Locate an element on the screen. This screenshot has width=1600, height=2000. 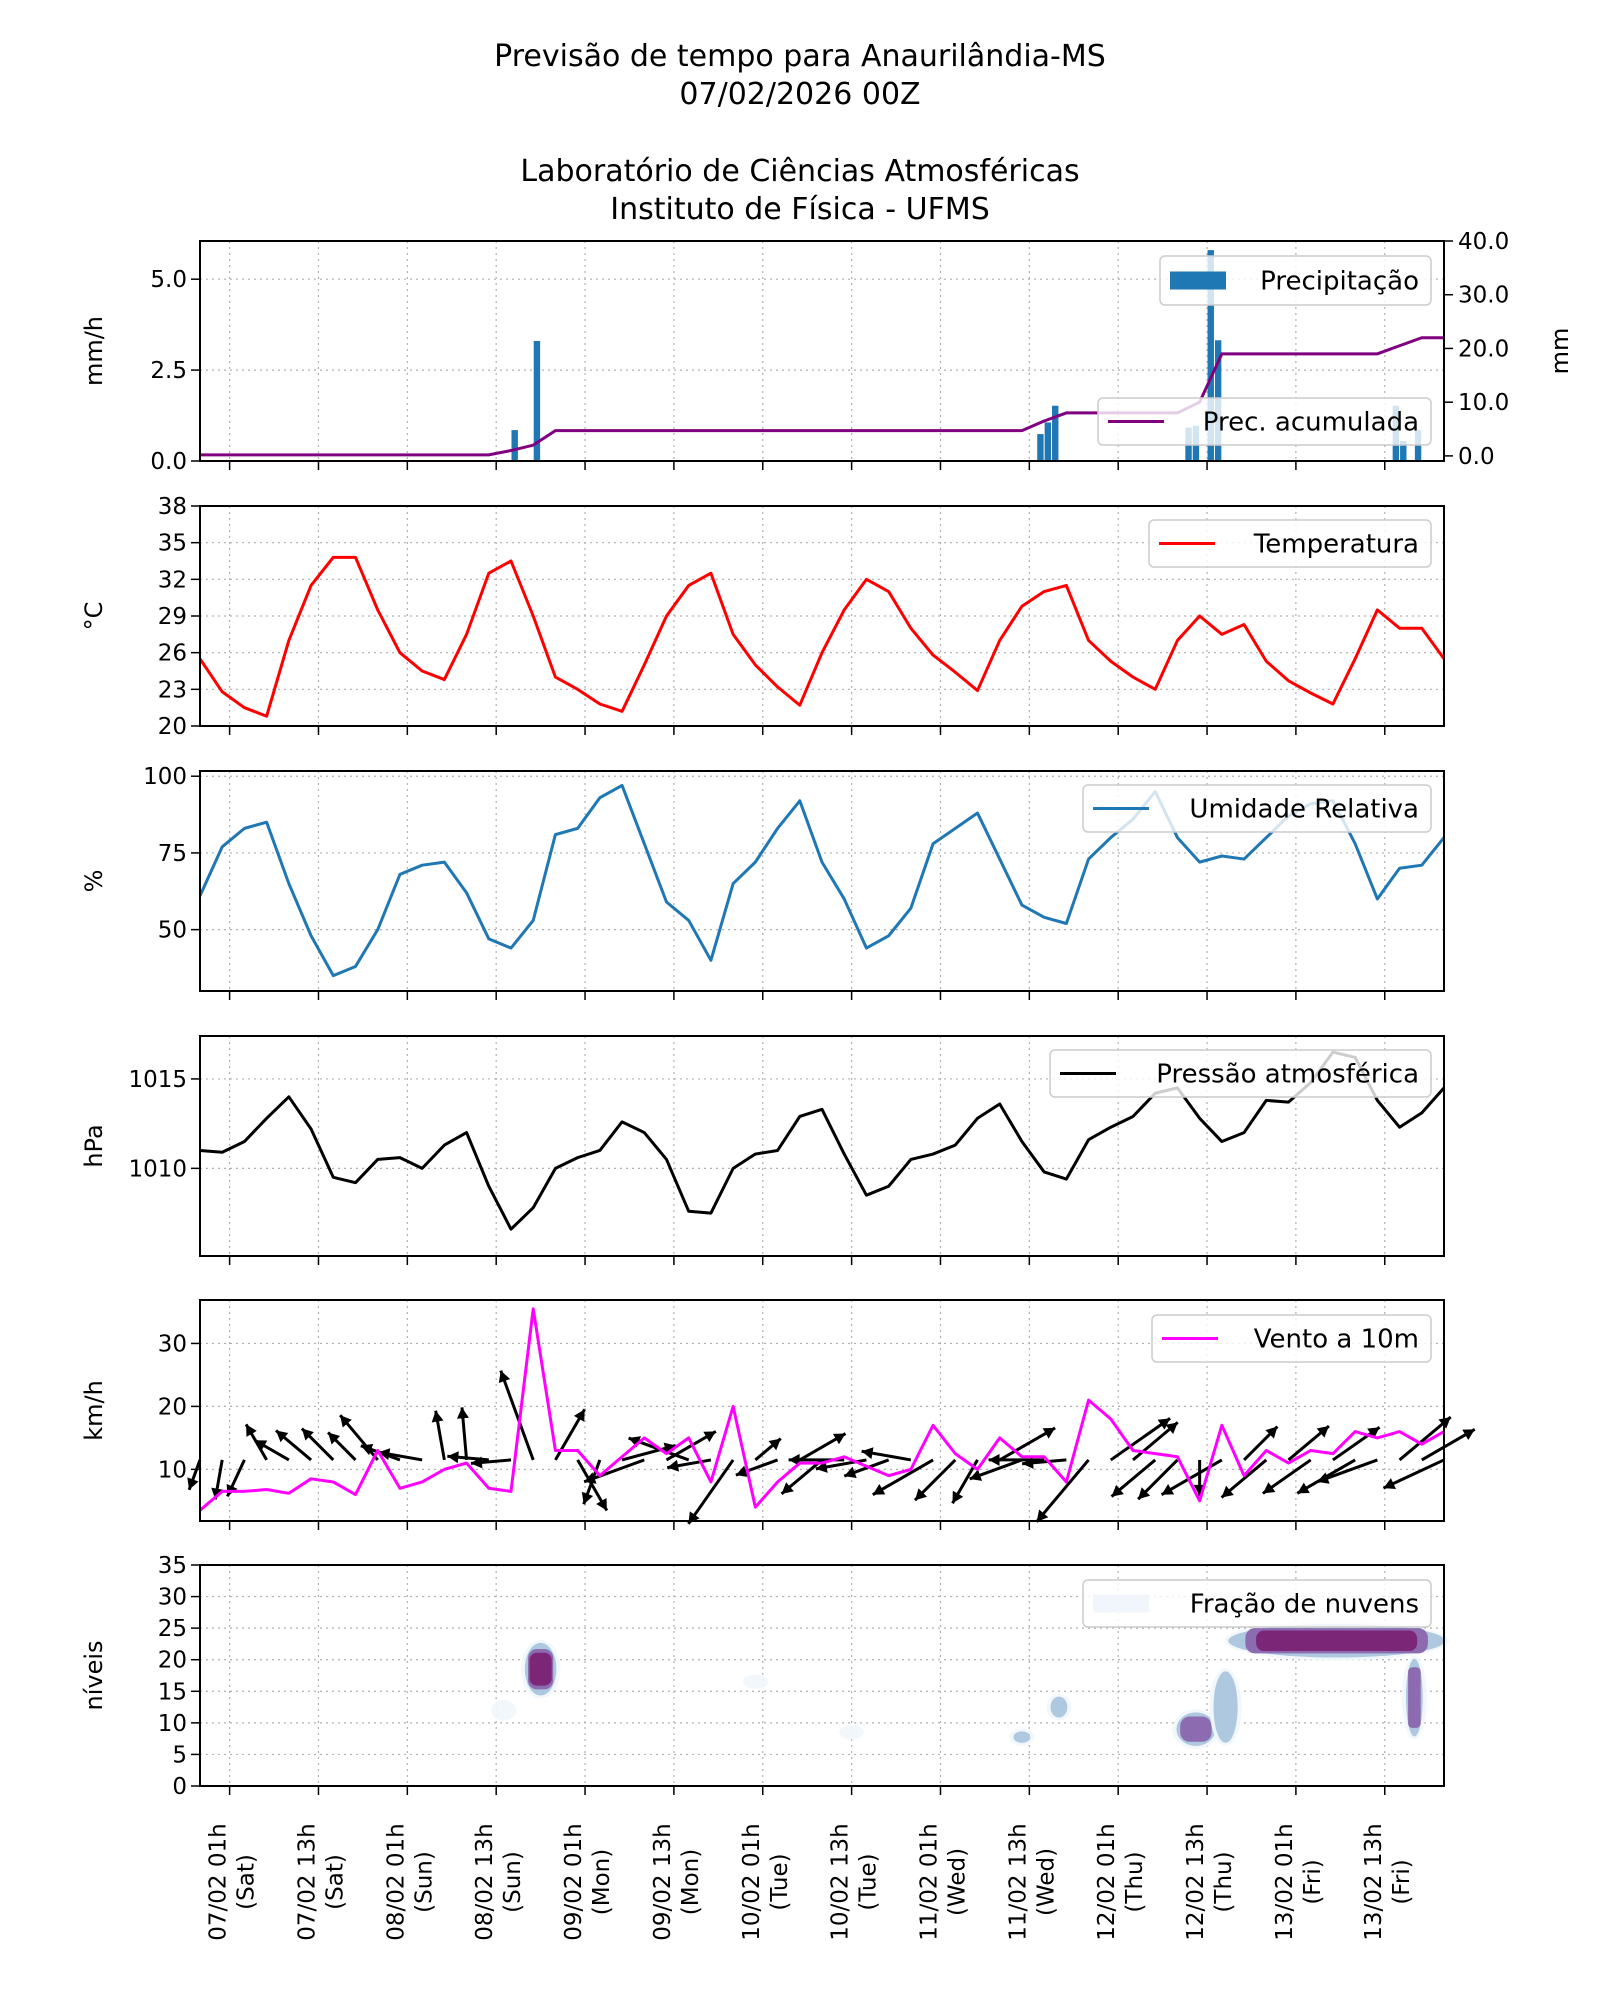
y-tick-label: 38 is located at coordinates (172, 507).